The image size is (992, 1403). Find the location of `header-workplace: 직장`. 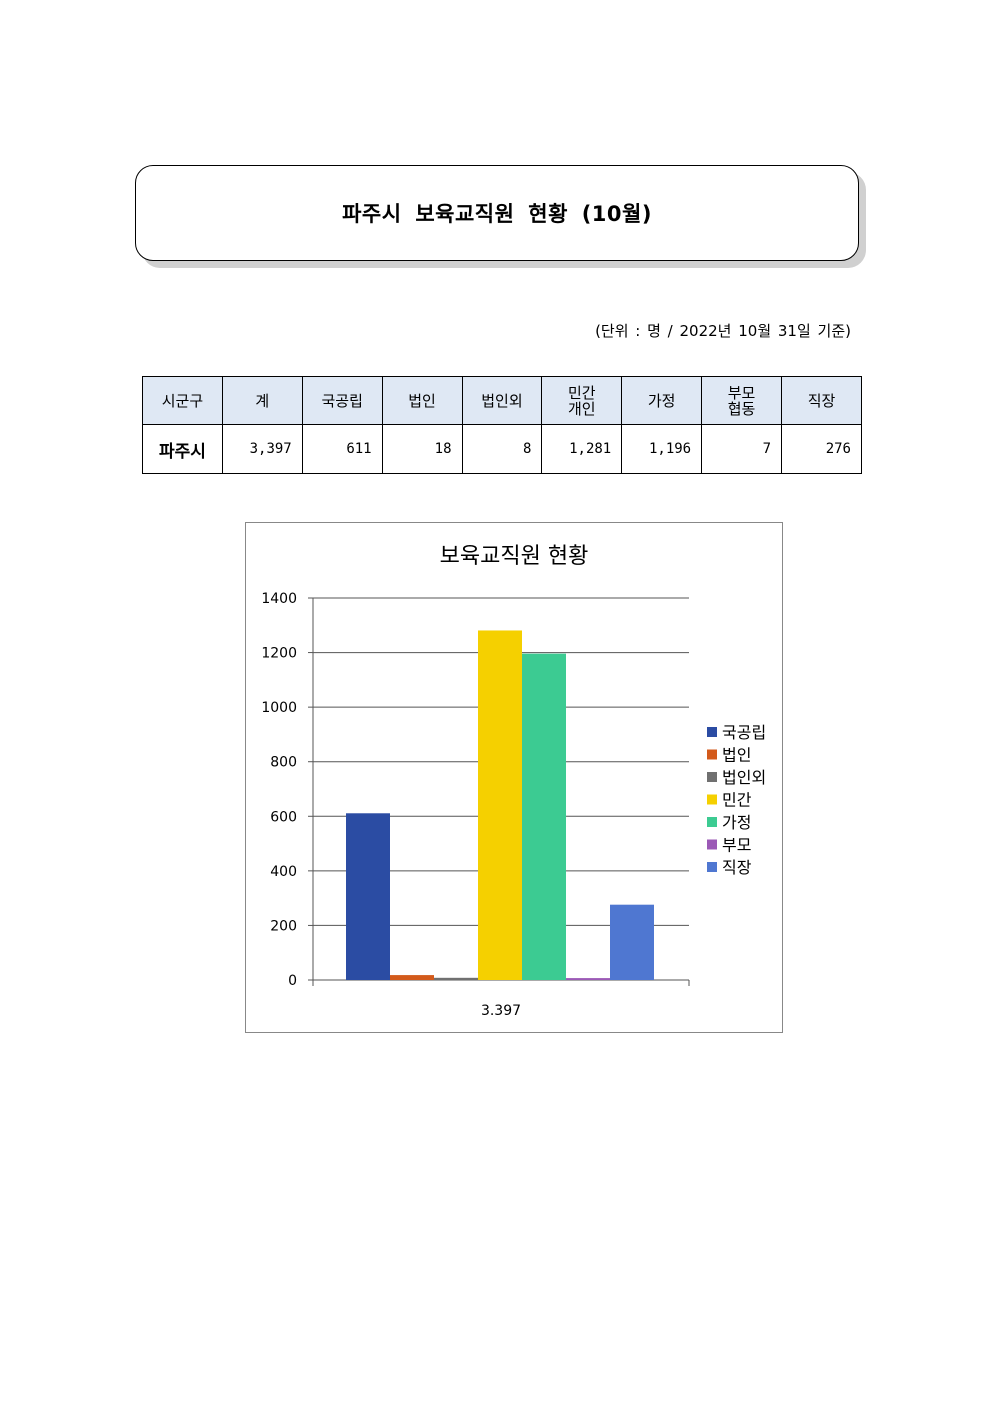

header-workplace: 직장 is located at coordinates (821, 400).